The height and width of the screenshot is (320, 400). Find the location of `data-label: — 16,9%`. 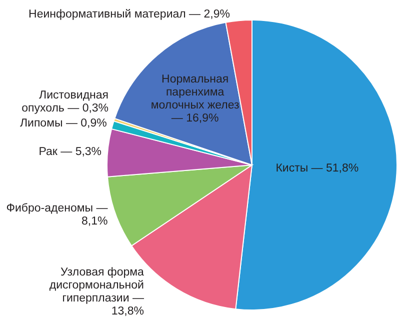

data-label: — 16,9% is located at coordinates (195, 118).